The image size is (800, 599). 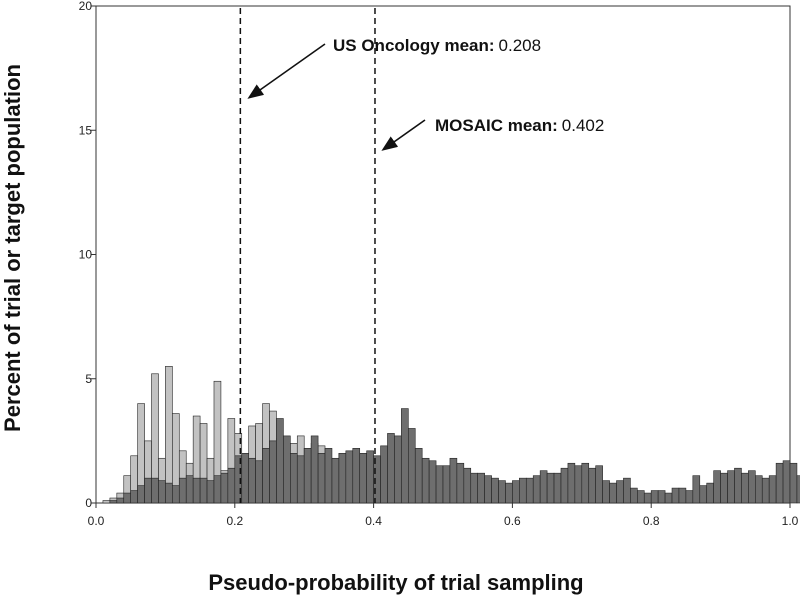 I want to click on y-tick-label: 5, so click(x=88, y=379).